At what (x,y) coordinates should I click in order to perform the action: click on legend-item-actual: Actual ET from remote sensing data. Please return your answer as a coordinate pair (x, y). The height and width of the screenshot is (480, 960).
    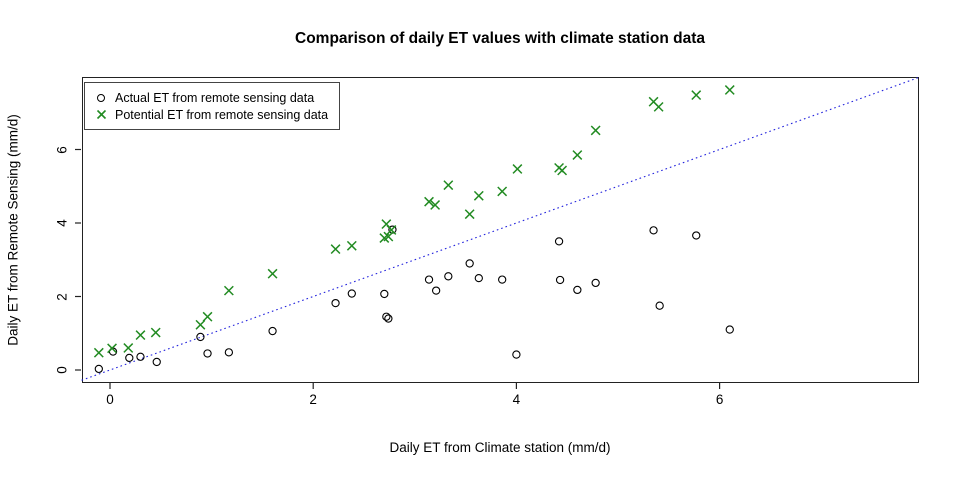
    Looking at the image, I should click on (211, 97).